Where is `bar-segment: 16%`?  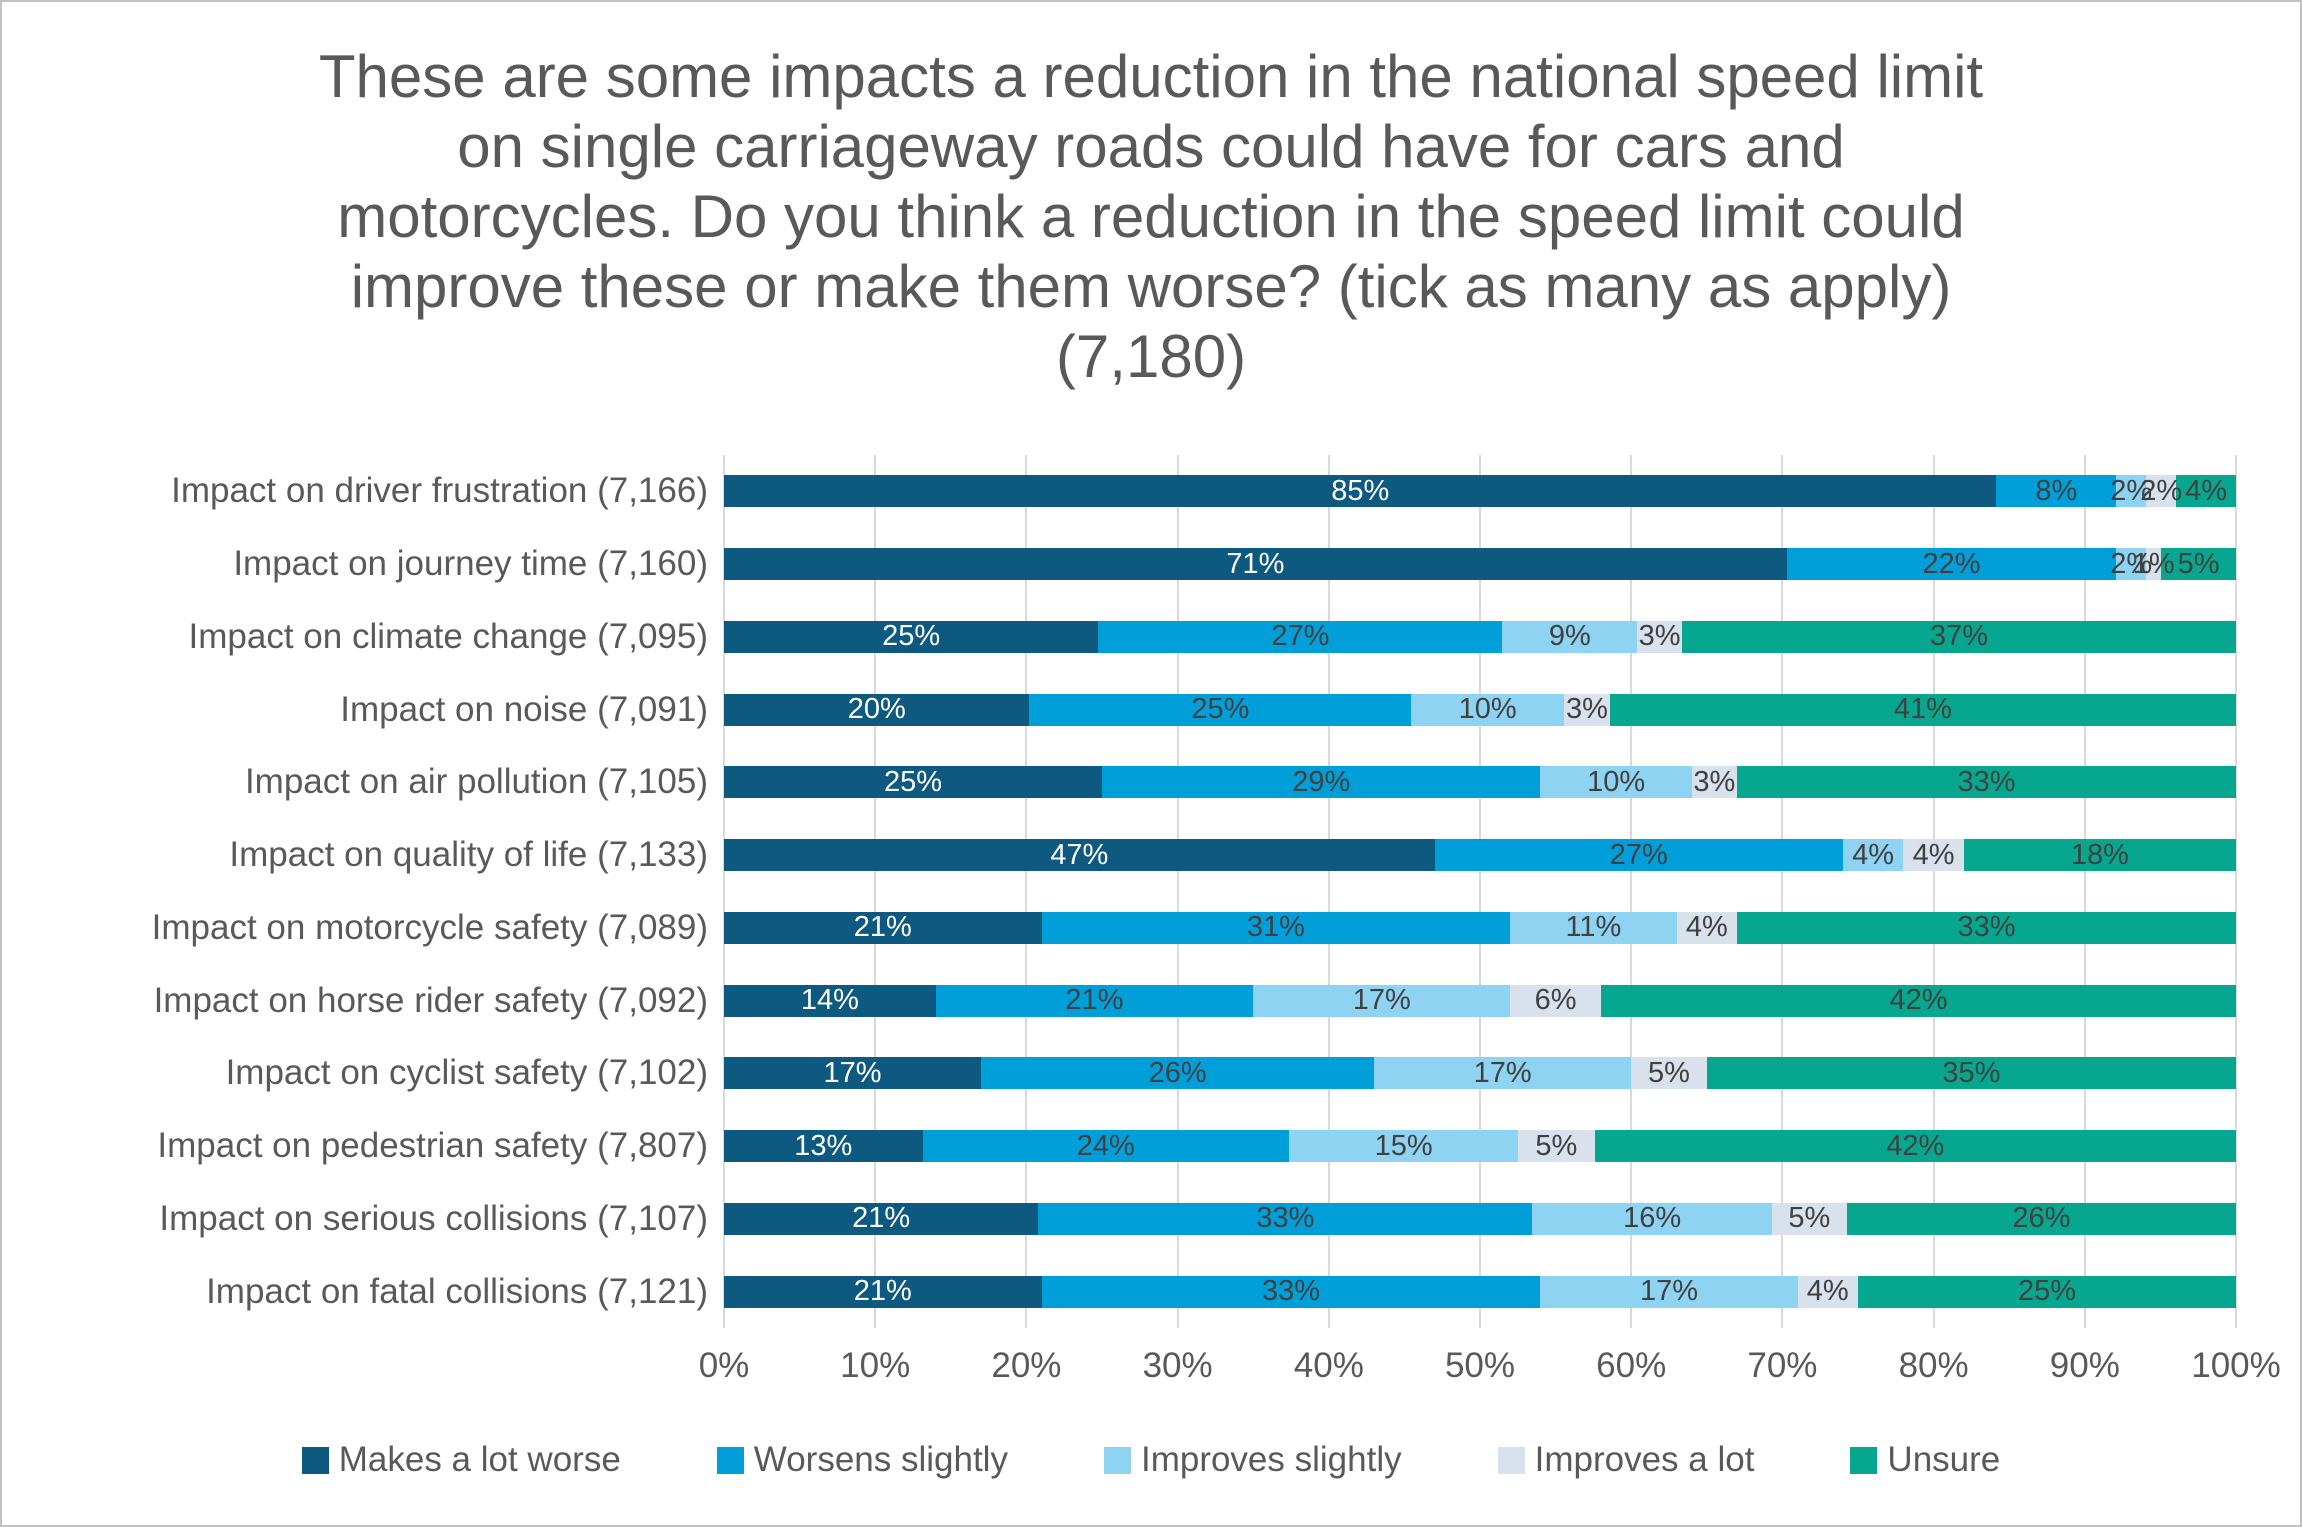 bar-segment: 16% is located at coordinates (1652, 1218).